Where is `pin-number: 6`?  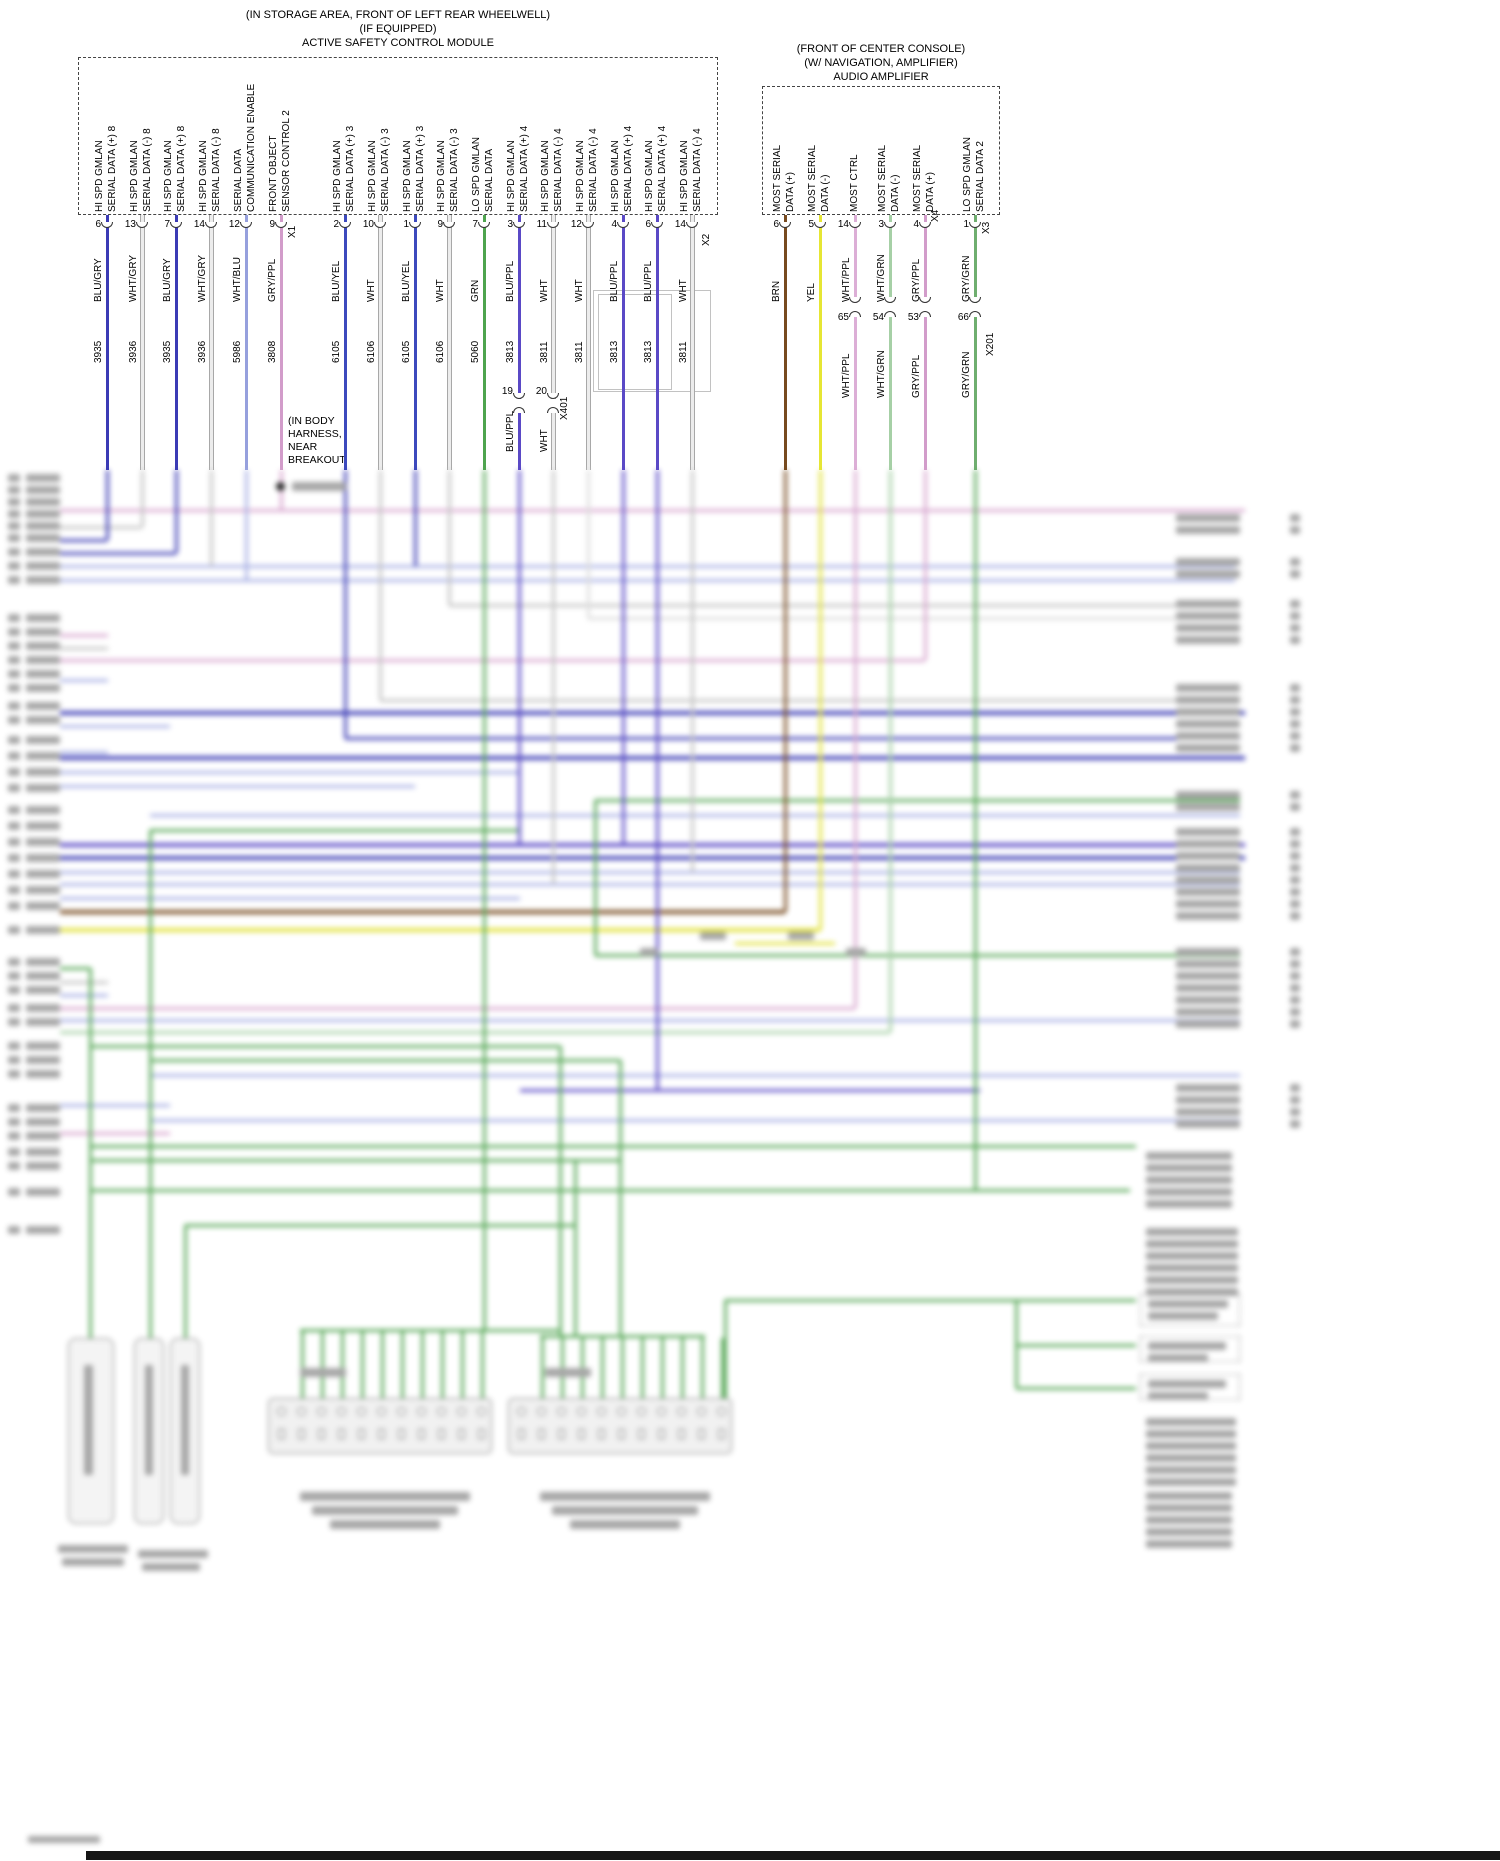 pin-number: 6 is located at coordinates (776, 224).